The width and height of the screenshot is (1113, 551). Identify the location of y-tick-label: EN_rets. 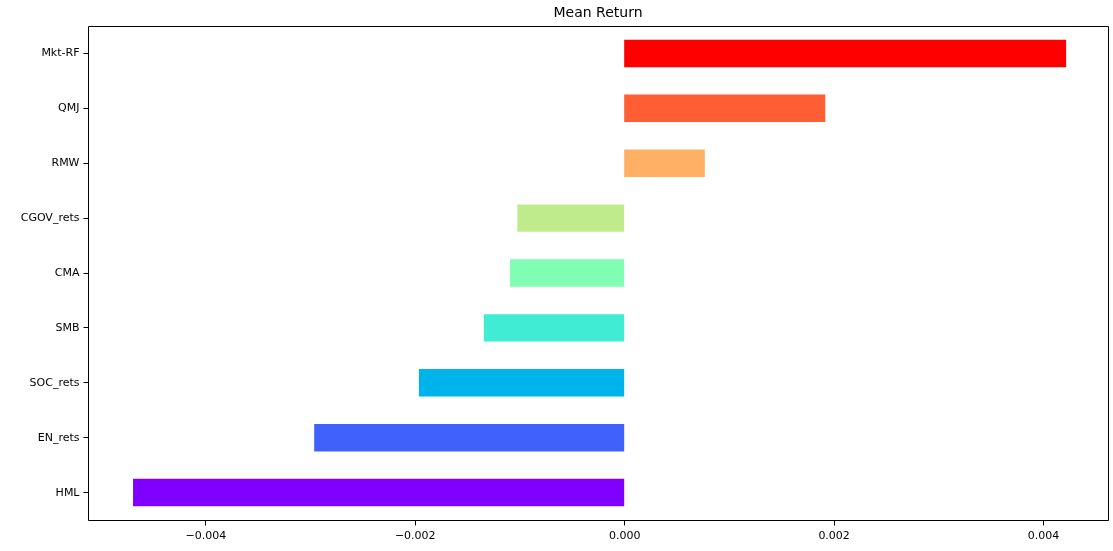
(58, 437).